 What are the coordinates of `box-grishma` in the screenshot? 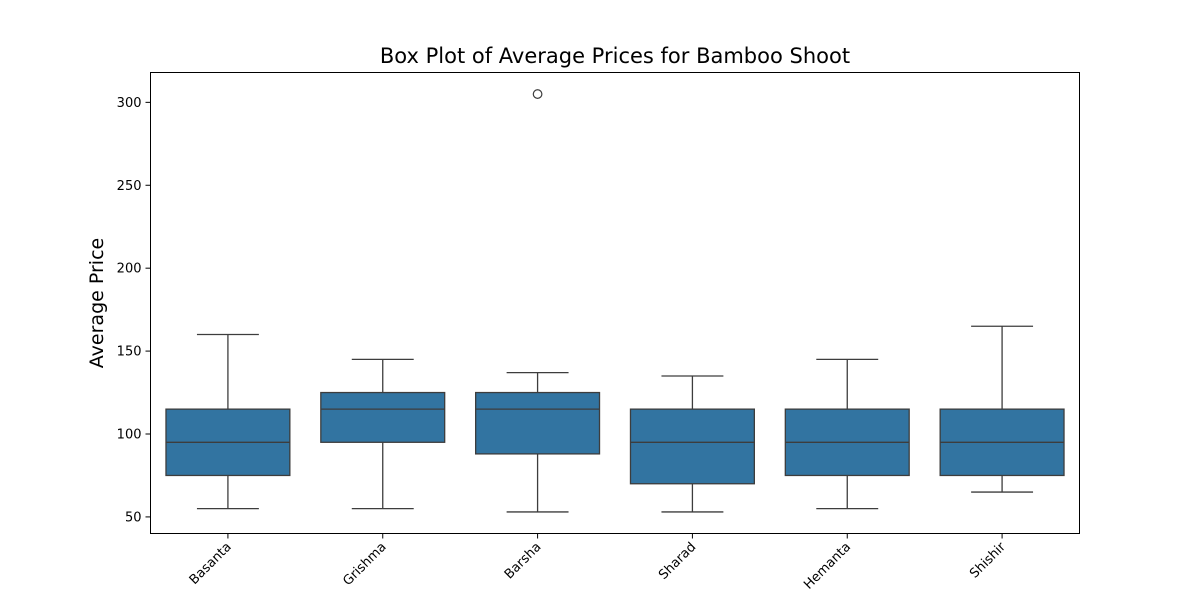 It's located at (383, 434).